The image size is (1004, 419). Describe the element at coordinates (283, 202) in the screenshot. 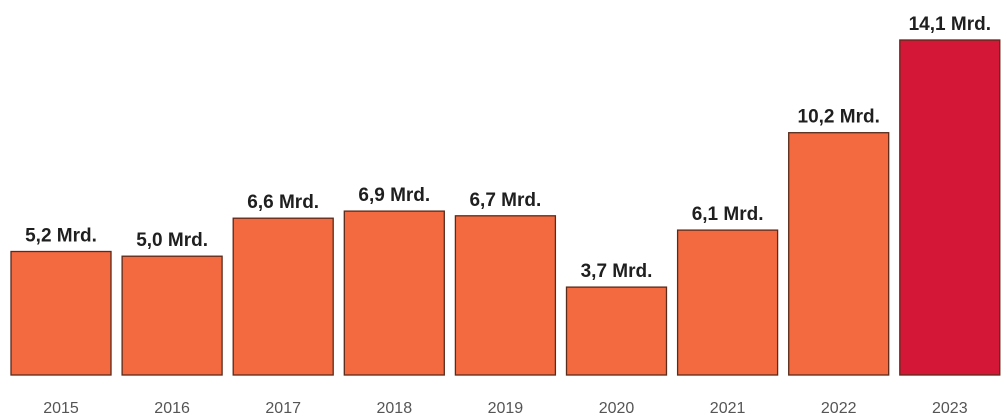

I see `value-label-2017: 6,6 Mrd.` at that location.